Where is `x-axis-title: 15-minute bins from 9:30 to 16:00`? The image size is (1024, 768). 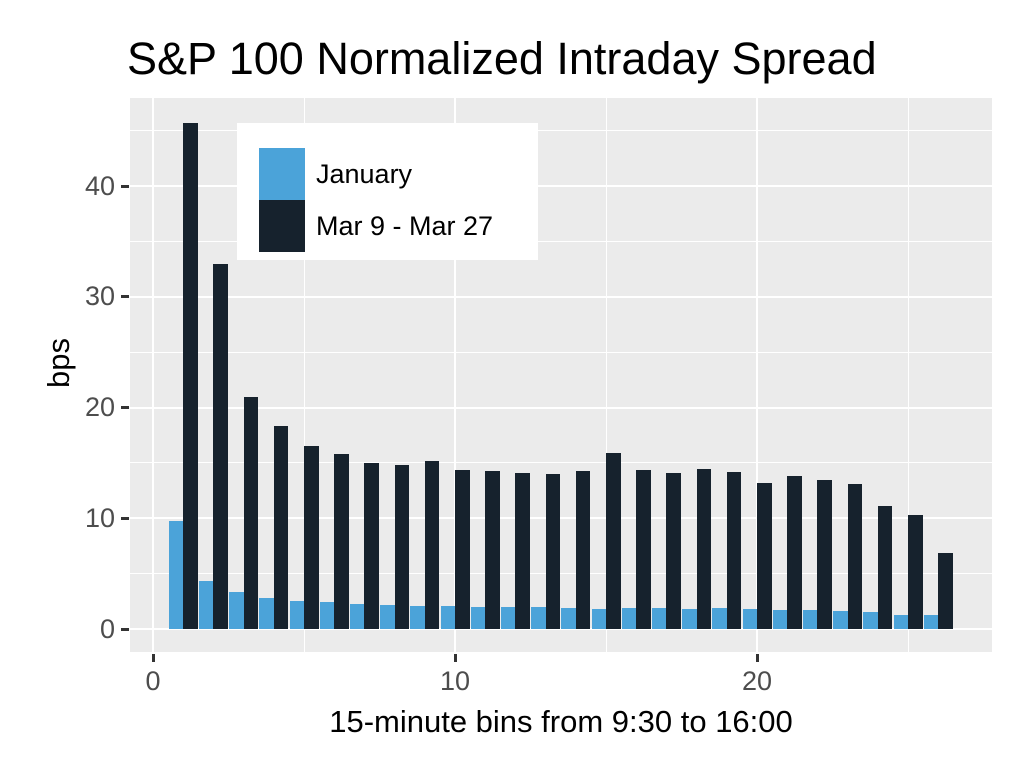
x-axis-title: 15-minute bins from 9:30 to 16:00 is located at coordinates (561, 721).